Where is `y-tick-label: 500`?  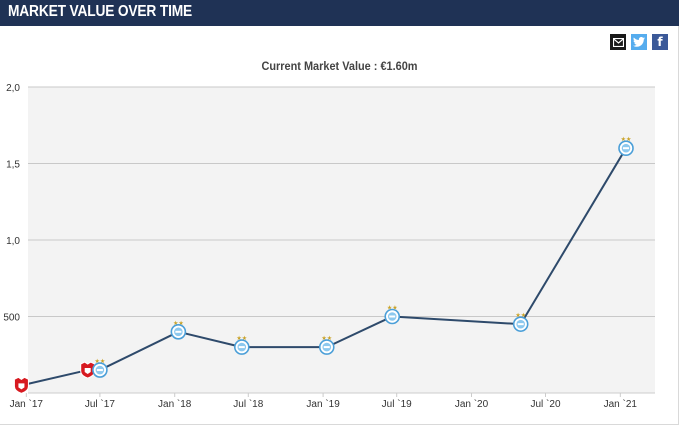
y-tick-label: 500 is located at coordinates (11, 318).